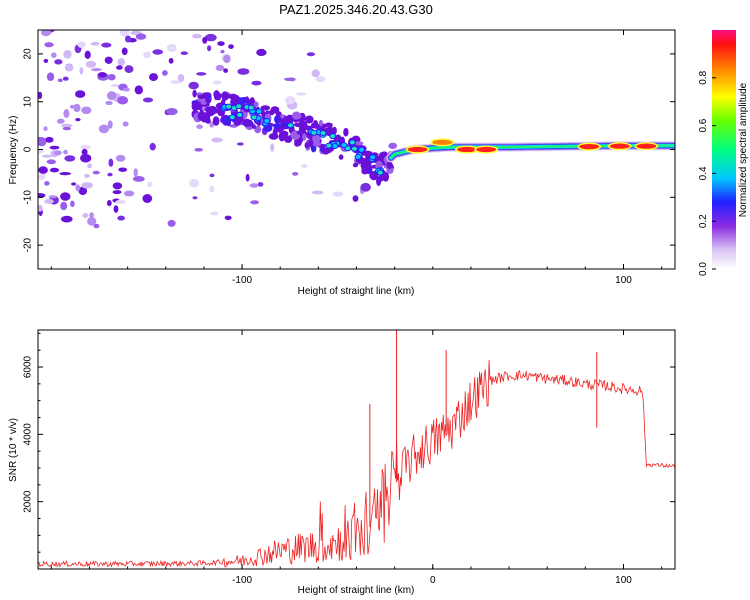 The height and width of the screenshot is (600, 750). What do you see at coordinates (724, 149) in the screenshot?
I see `colorbar-gradient` at bounding box center [724, 149].